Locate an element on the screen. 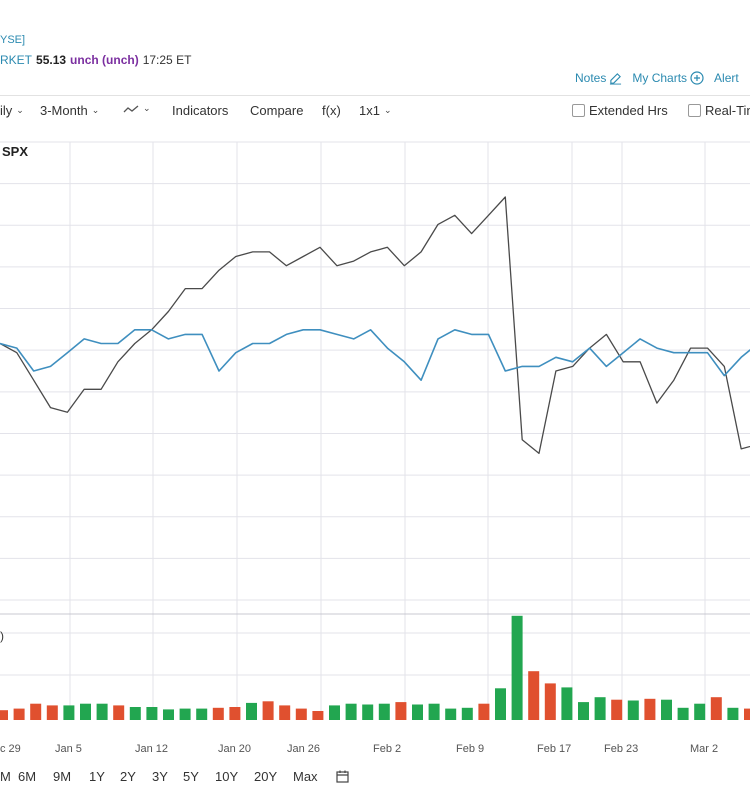 The width and height of the screenshot is (750, 800). line-chart-icon is located at coordinates (131, 108).